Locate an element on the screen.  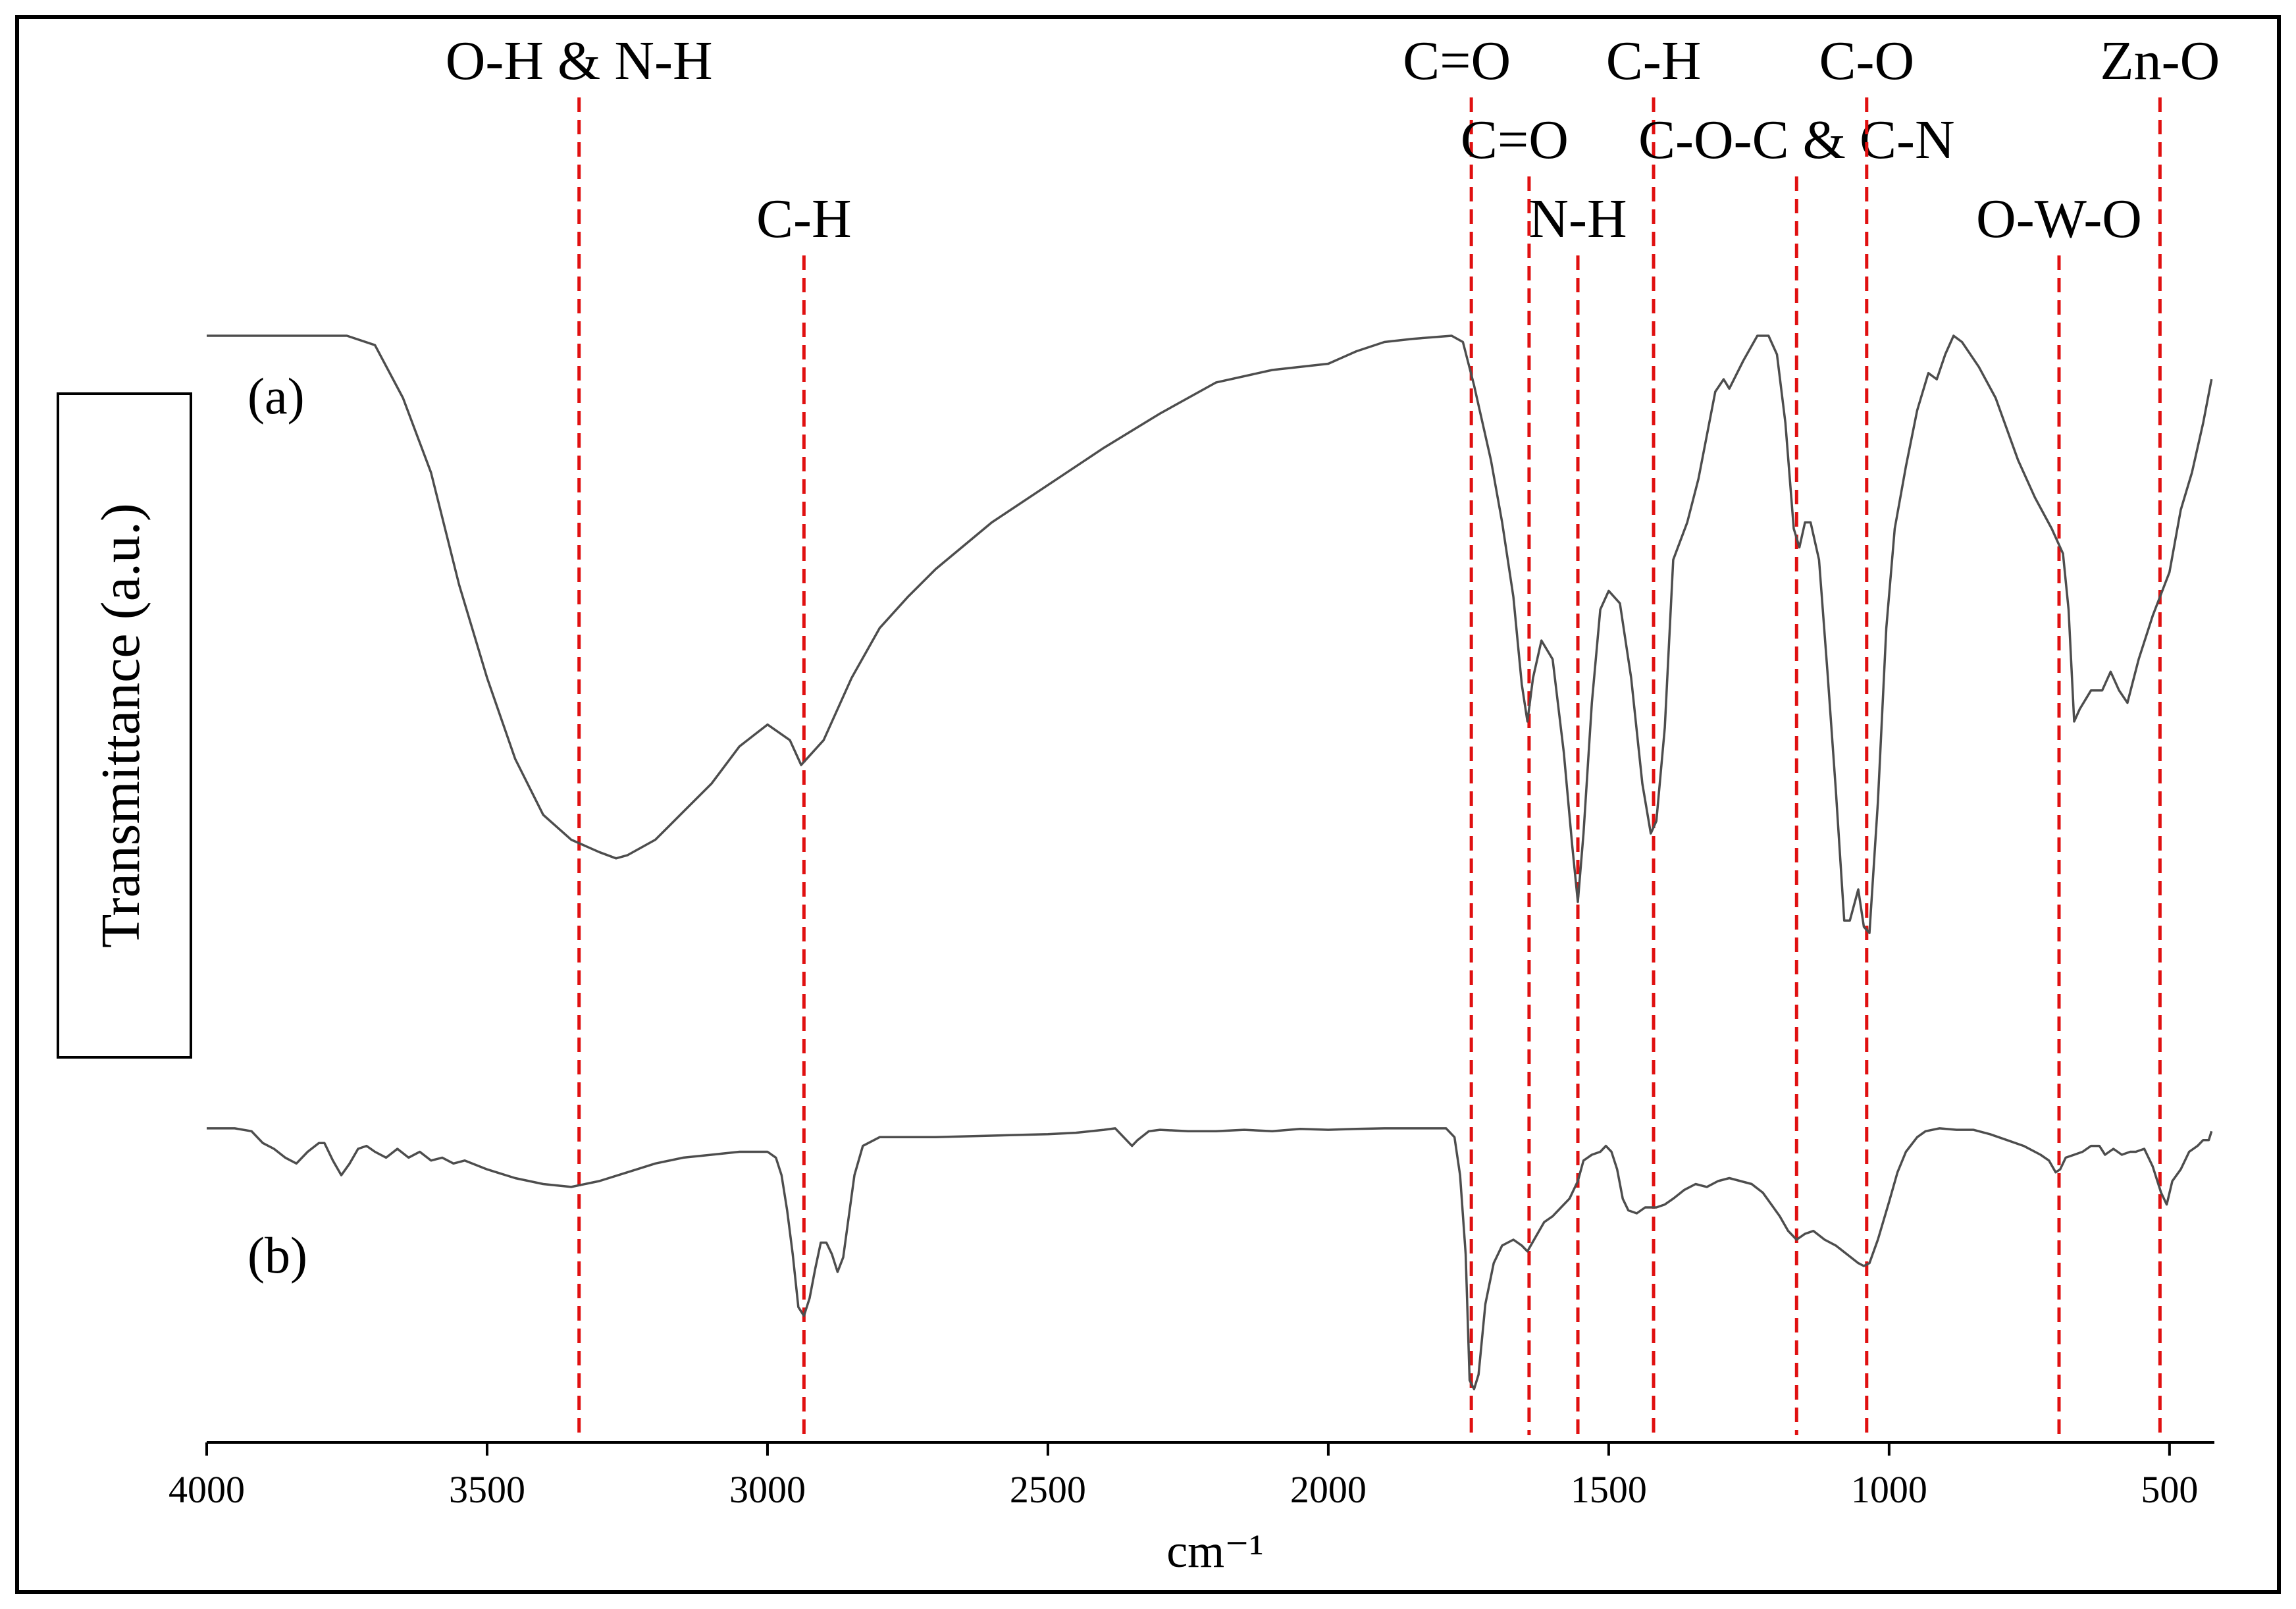
x-tick-label-4000: 4000 is located at coordinates (207, 1489).